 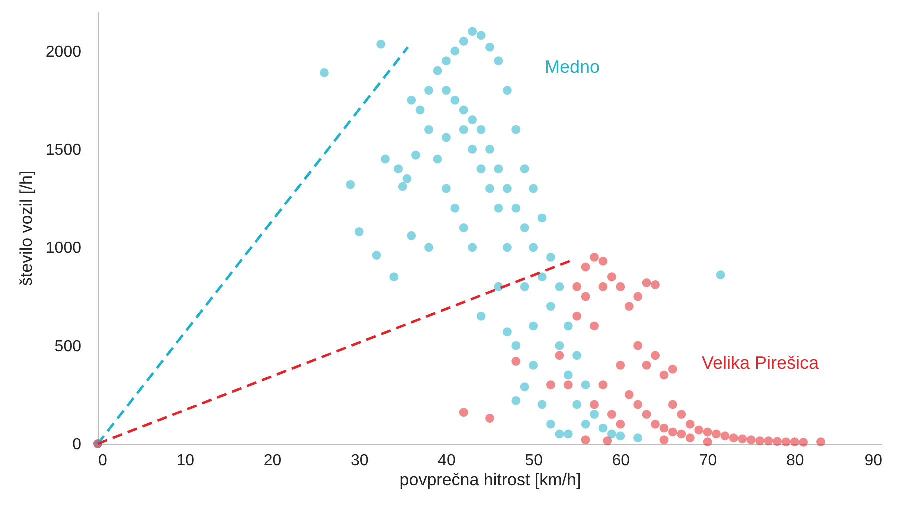 What do you see at coordinates (708, 461) in the screenshot?
I see `x-tick-label: 70` at bounding box center [708, 461].